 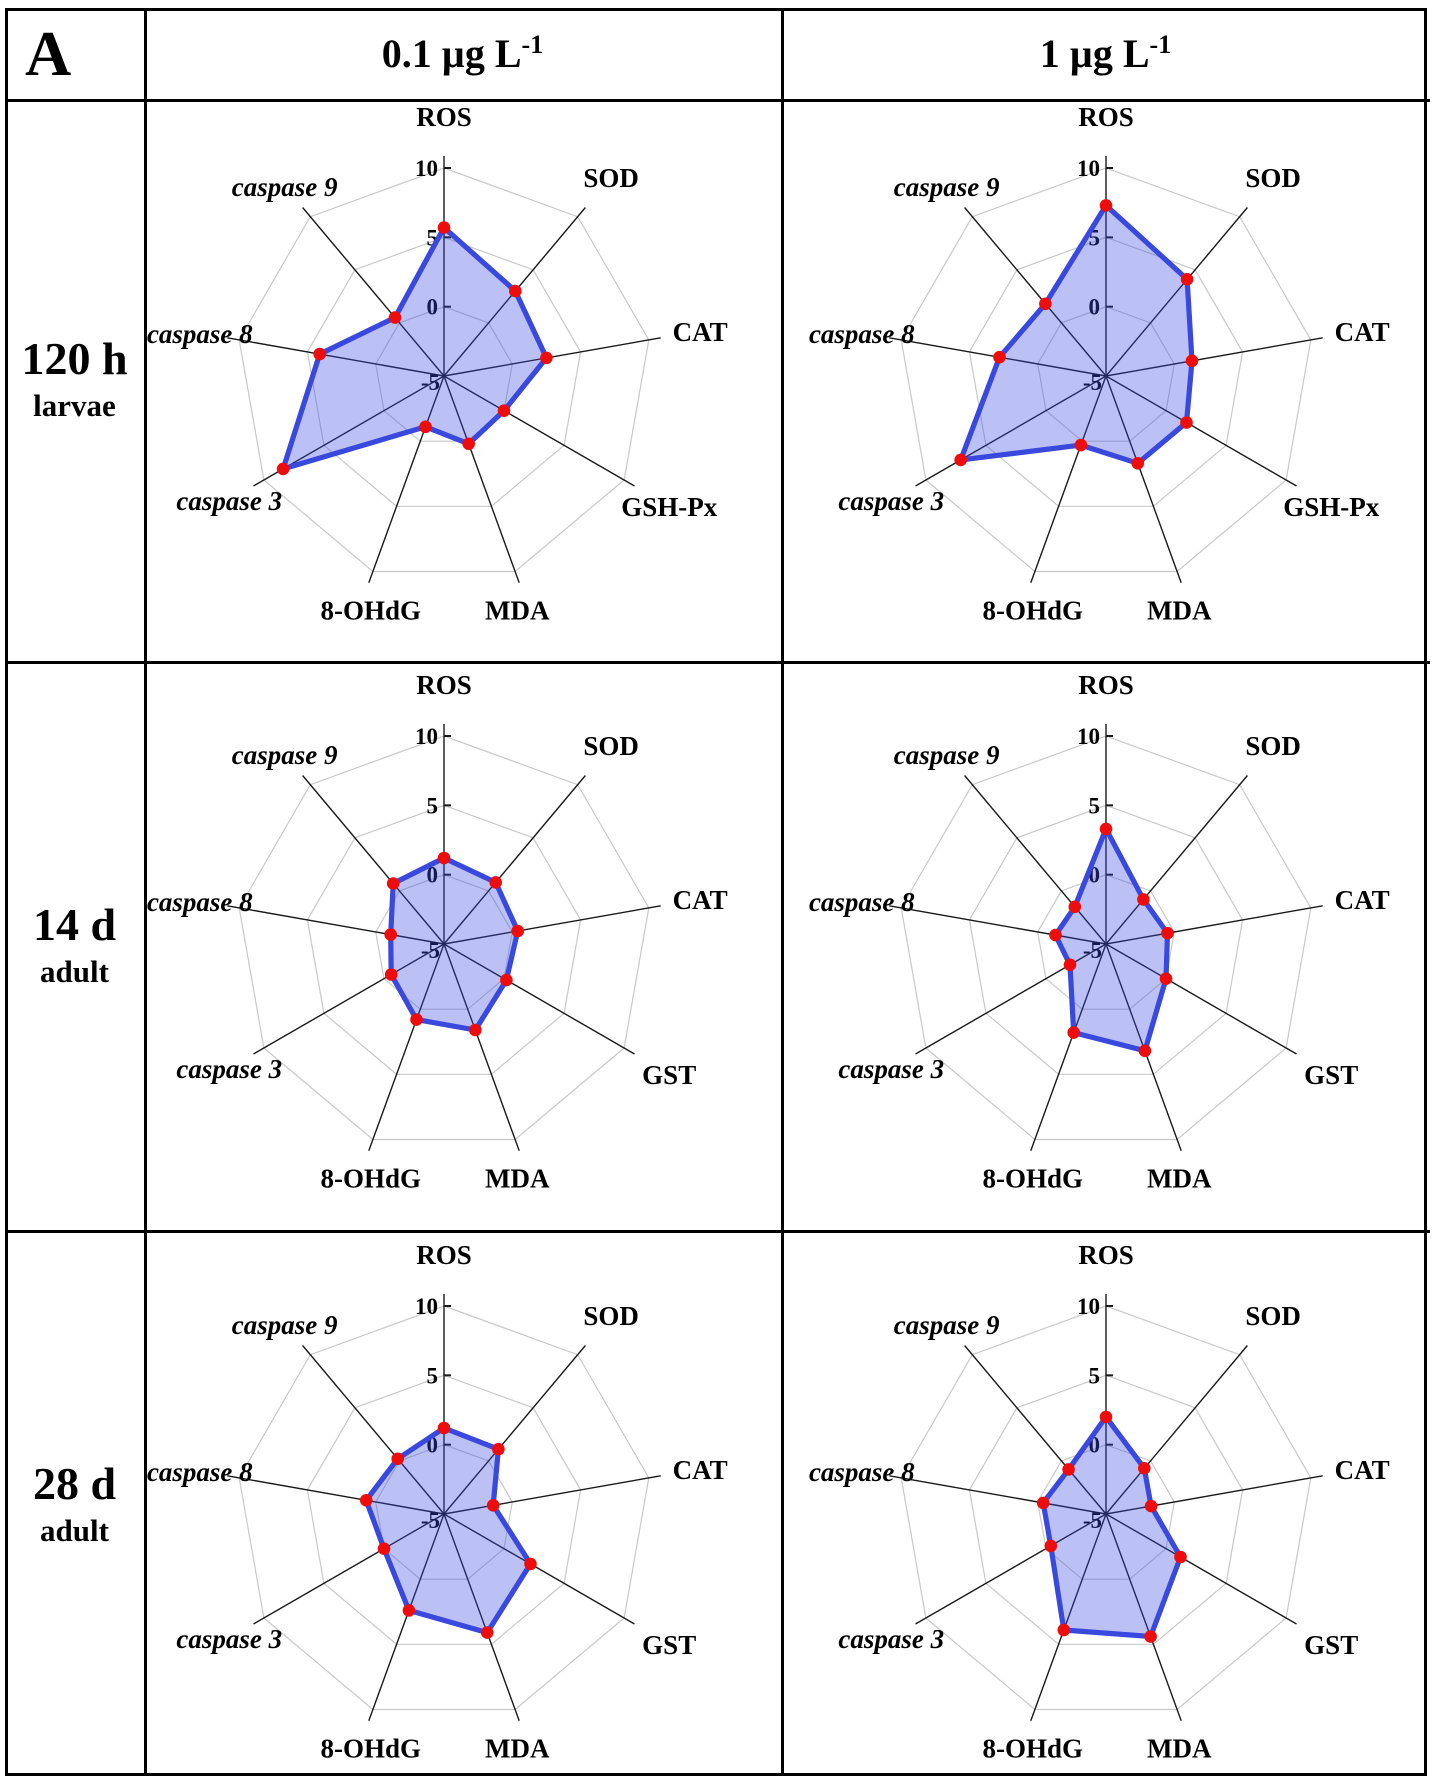 I want to click on row-label-28d-adult: 28 d adult, so click(x=74, y=1504).